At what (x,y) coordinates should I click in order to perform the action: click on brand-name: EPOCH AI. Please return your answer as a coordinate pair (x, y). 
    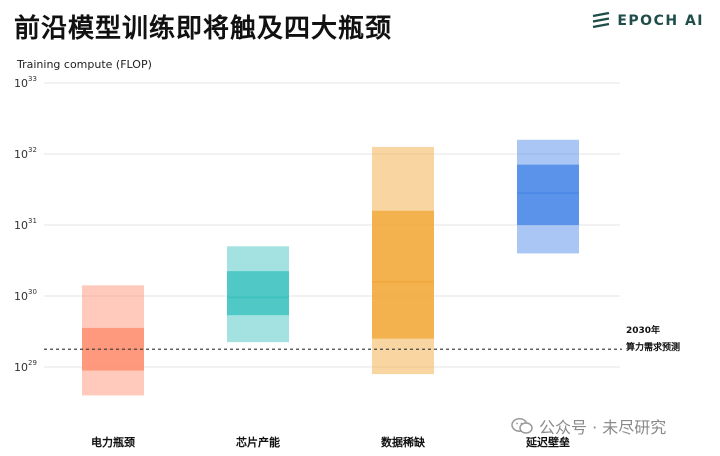
    Looking at the image, I should click on (660, 21).